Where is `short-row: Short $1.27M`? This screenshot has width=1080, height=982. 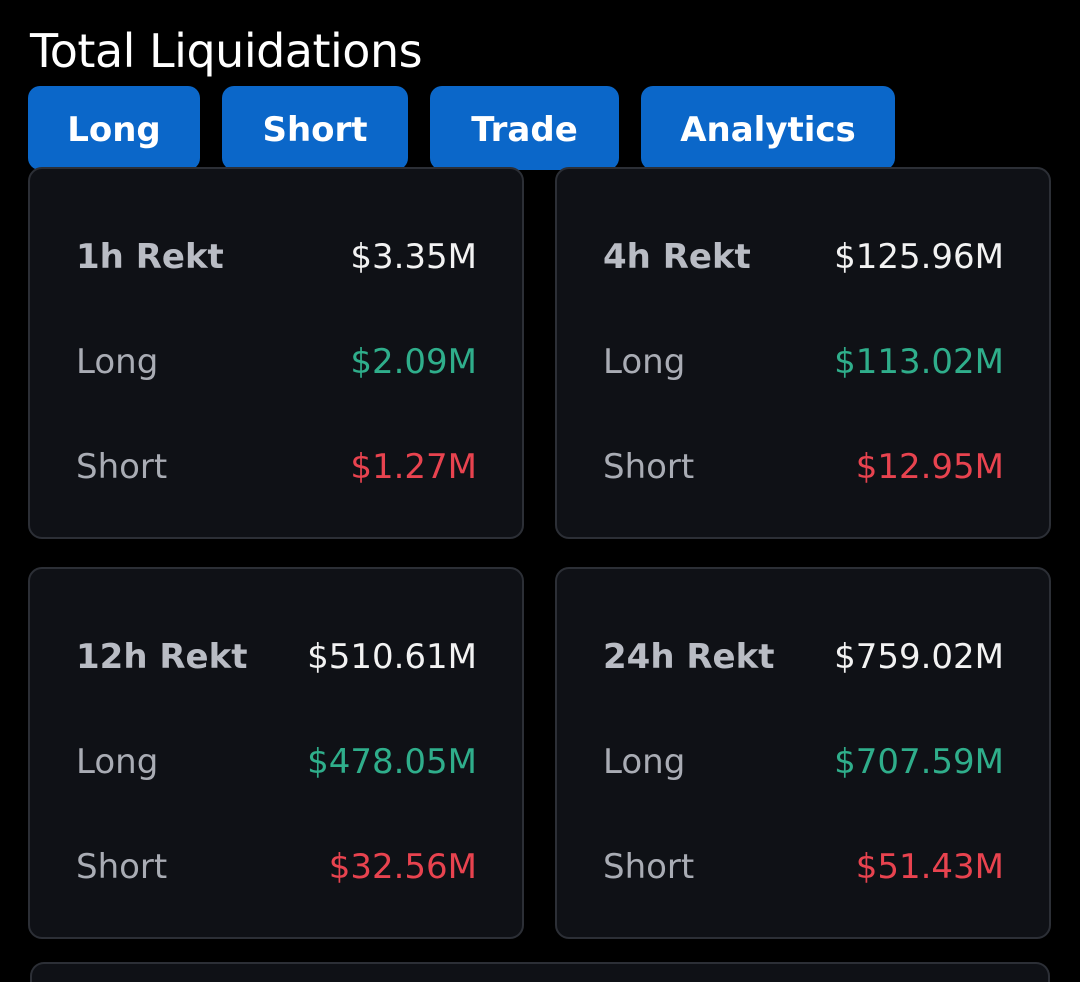
short-row: Short $1.27M is located at coordinates (276, 467).